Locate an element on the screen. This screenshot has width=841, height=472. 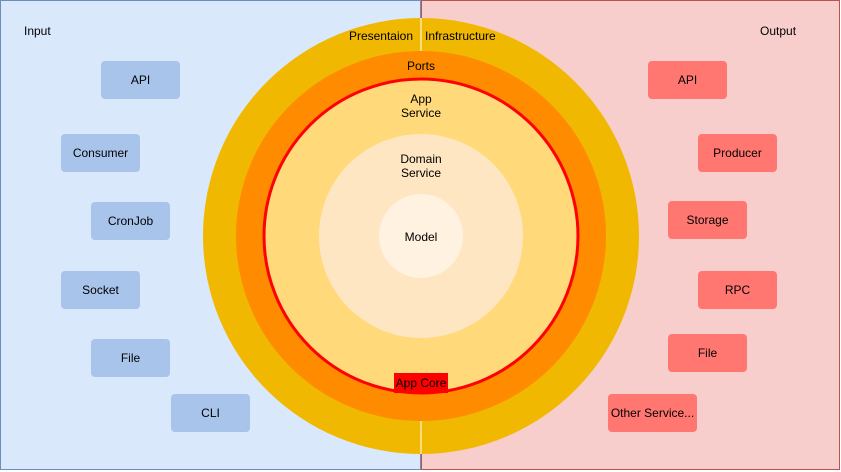
output-api-box: API is located at coordinates (687, 80).